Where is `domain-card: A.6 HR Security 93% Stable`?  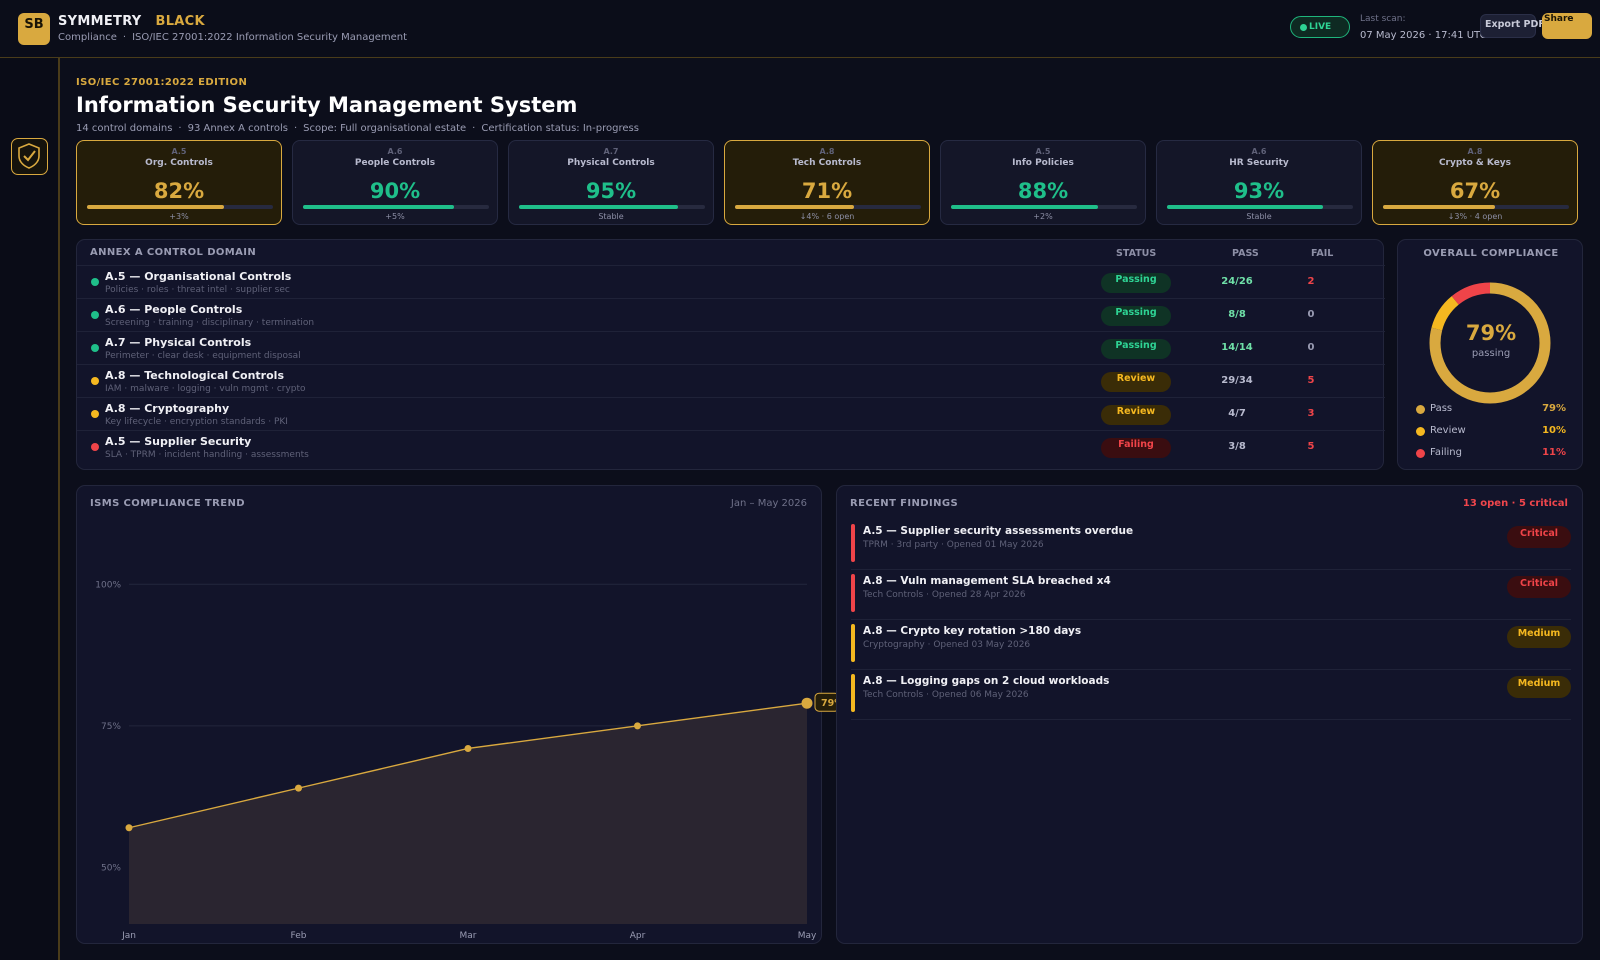 domain-card: A.6 HR Security 93% Stable is located at coordinates (1259, 182).